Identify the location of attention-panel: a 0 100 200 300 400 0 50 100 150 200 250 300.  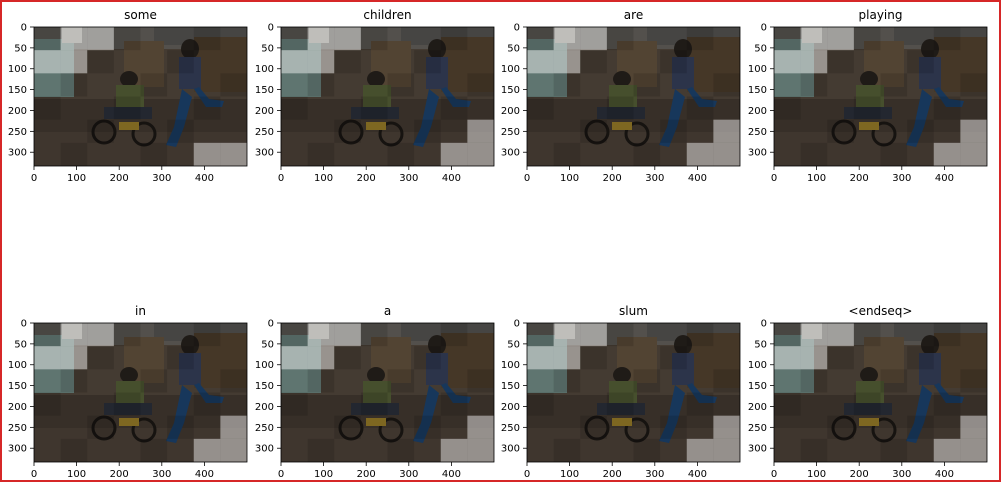
(375, 392).